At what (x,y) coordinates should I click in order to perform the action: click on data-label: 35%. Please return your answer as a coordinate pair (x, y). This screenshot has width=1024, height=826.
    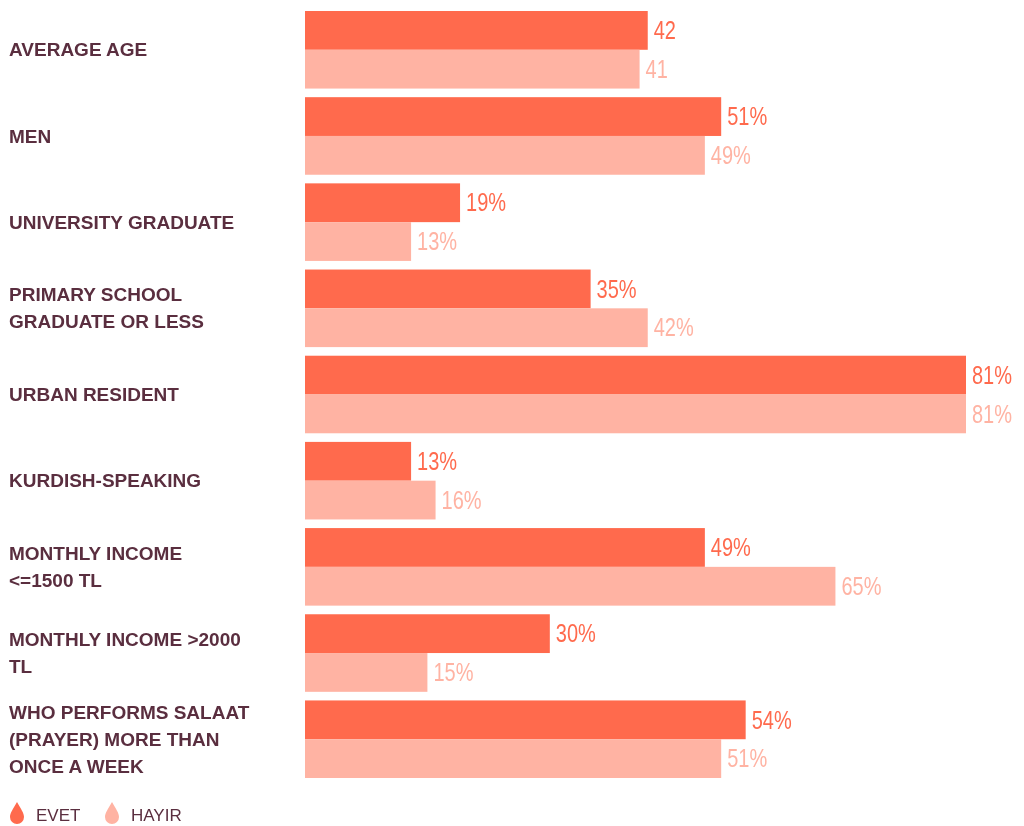
    Looking at the image, I should click on (616, 289).